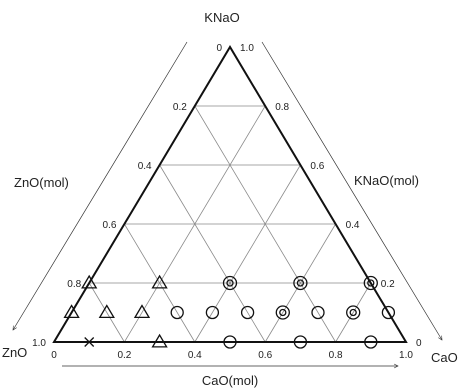 This screenshot has height=389, width=459. Describe the element at coordinates (74, 284) in the screenshot. I see `tick-label-left: 0.8` at that location.